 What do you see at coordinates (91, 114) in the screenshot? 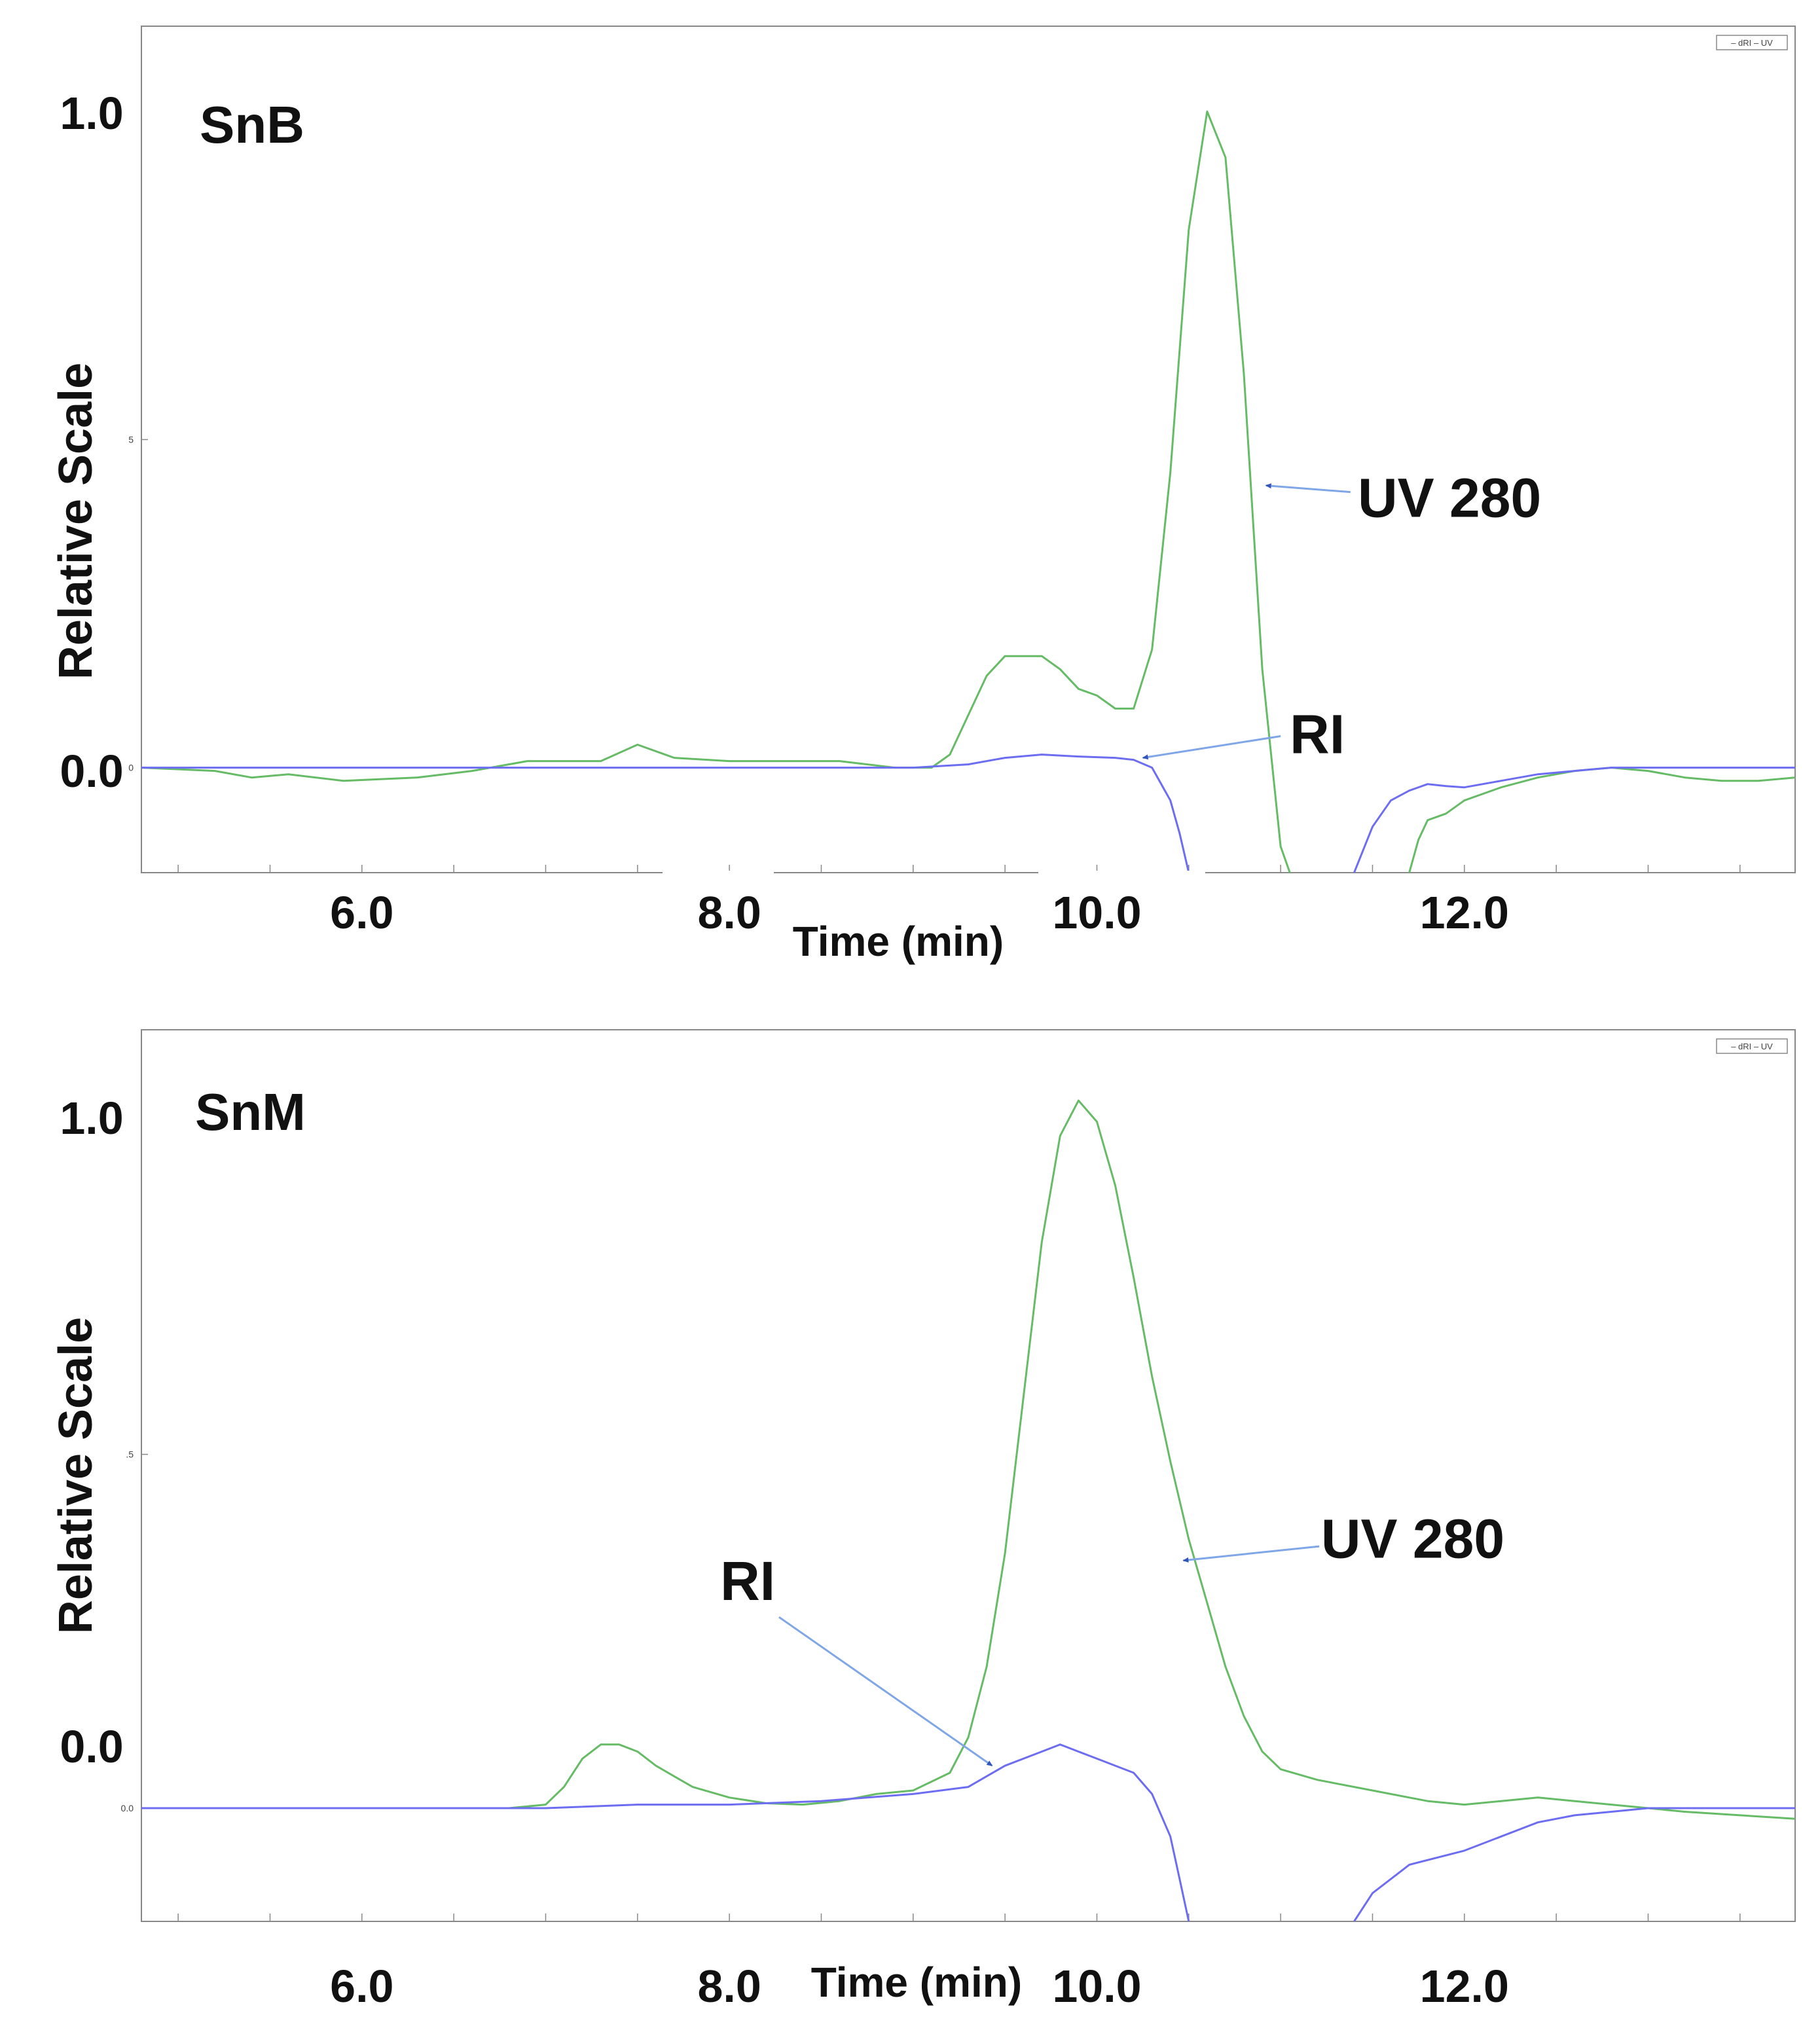
I see `panel0-y-tick-label: 1.0` at bounding box center [91, 114].